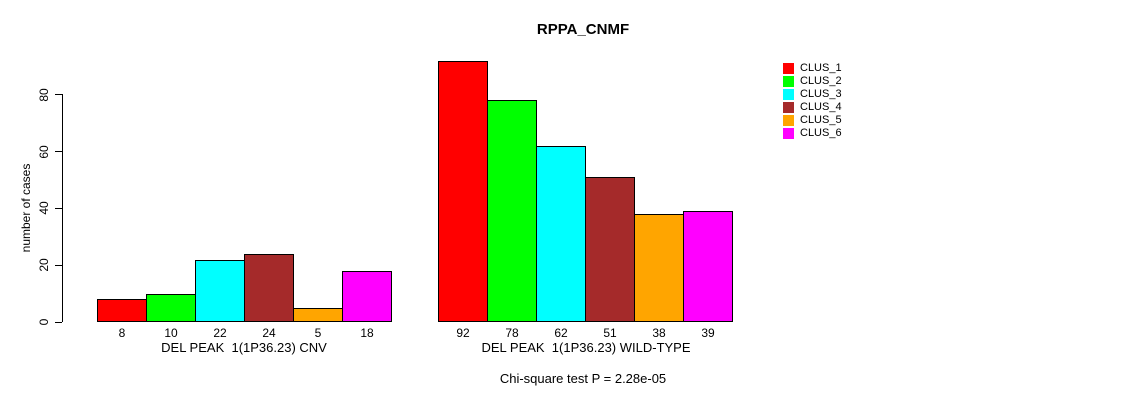 This screenshot has width=1140, height=400. What do you see at coordinates (44, 265) in the screenshot?
I see `y-tick-label: 20` at bounding box center [44, 265].